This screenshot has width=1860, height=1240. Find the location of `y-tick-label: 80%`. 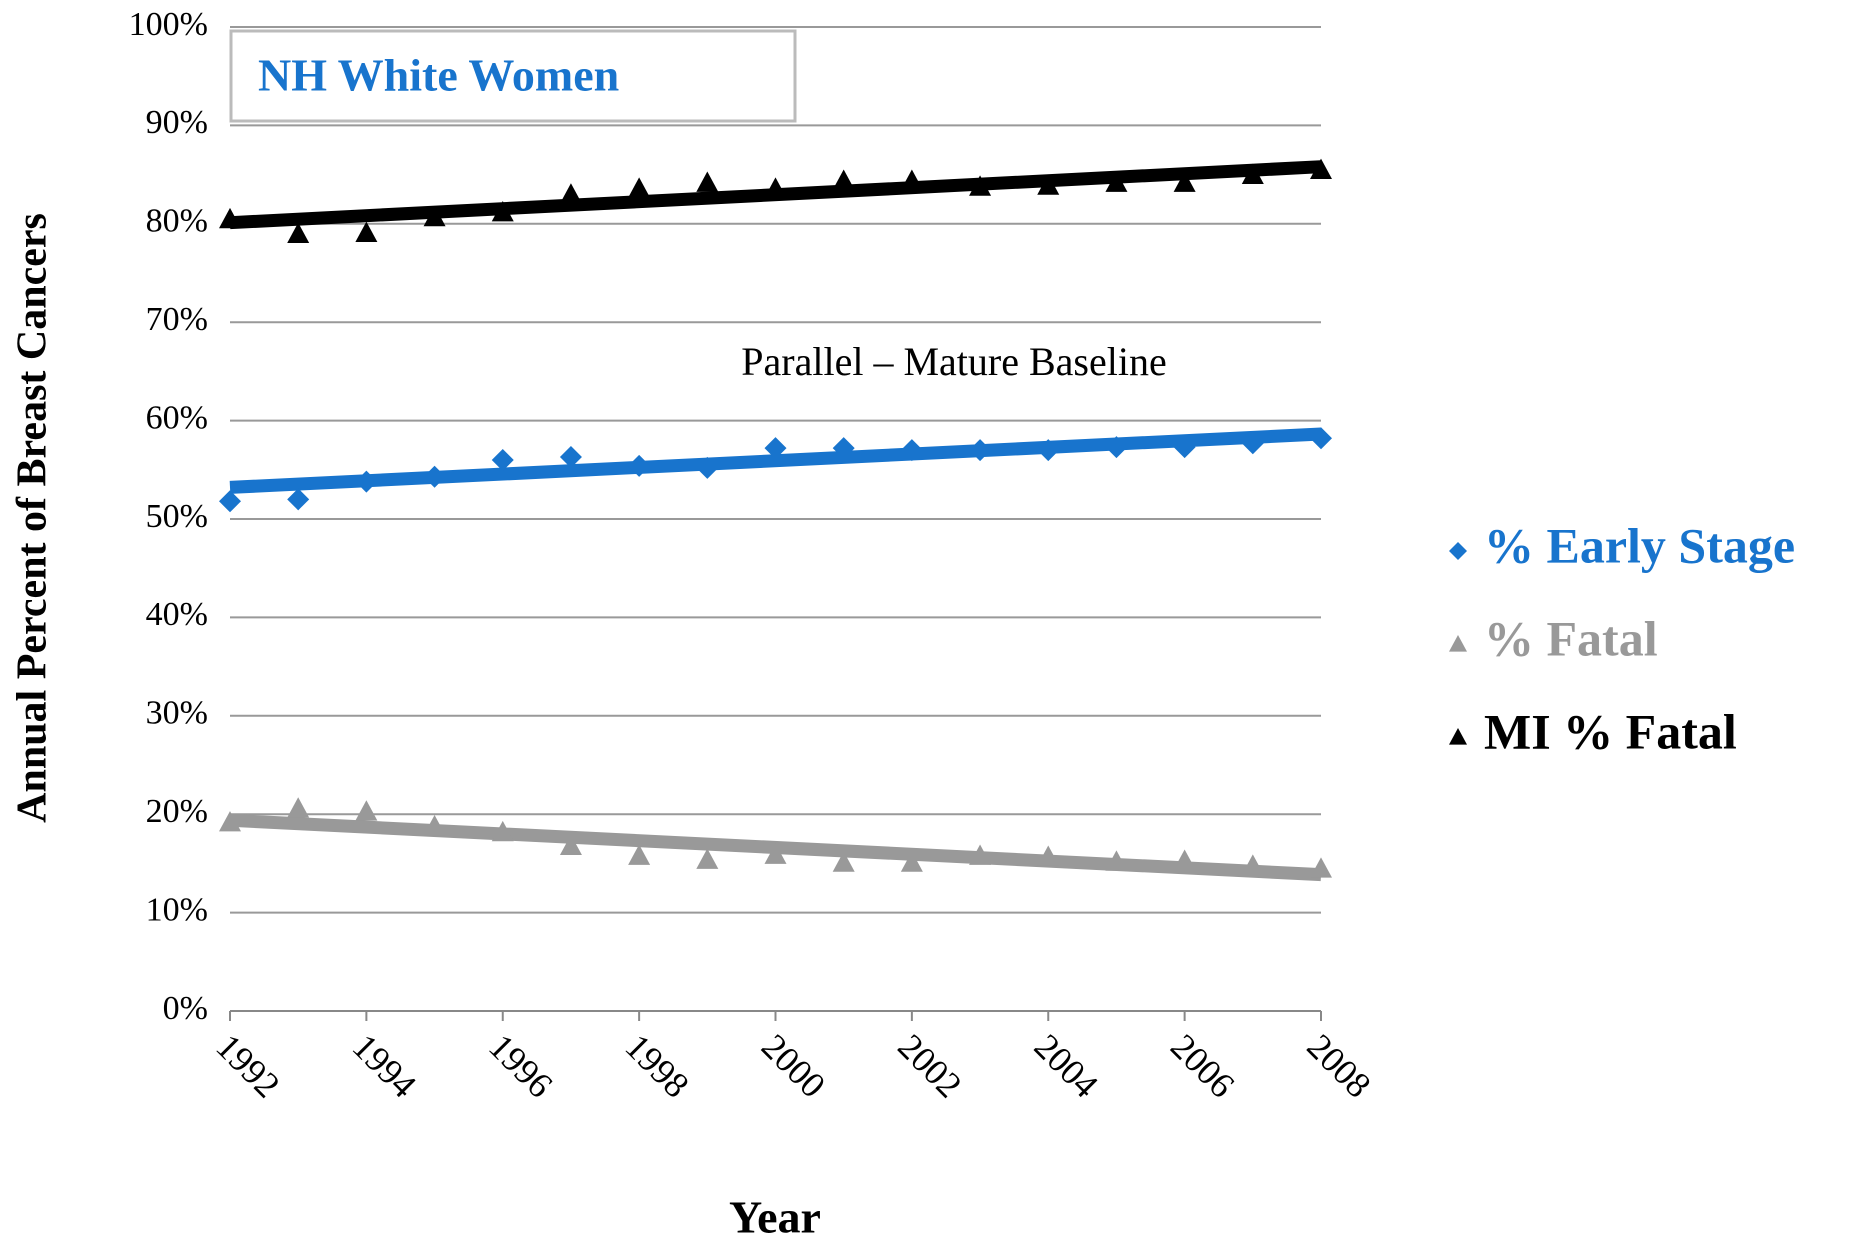

y-tick-label: 80% is located at coordinates (177, 221).